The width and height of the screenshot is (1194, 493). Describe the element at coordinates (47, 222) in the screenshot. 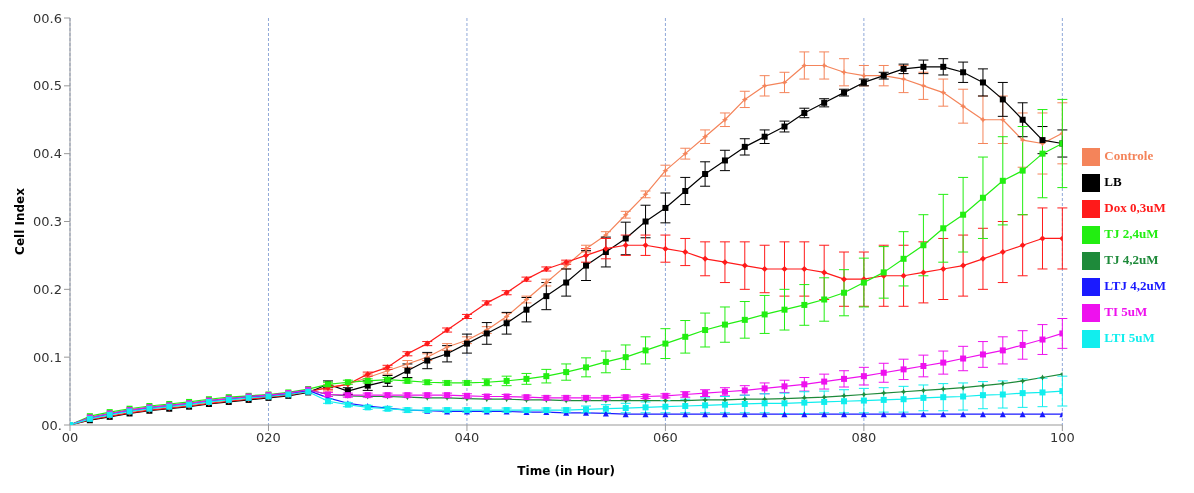

I see `y-tick-label: 00.3` at that location.